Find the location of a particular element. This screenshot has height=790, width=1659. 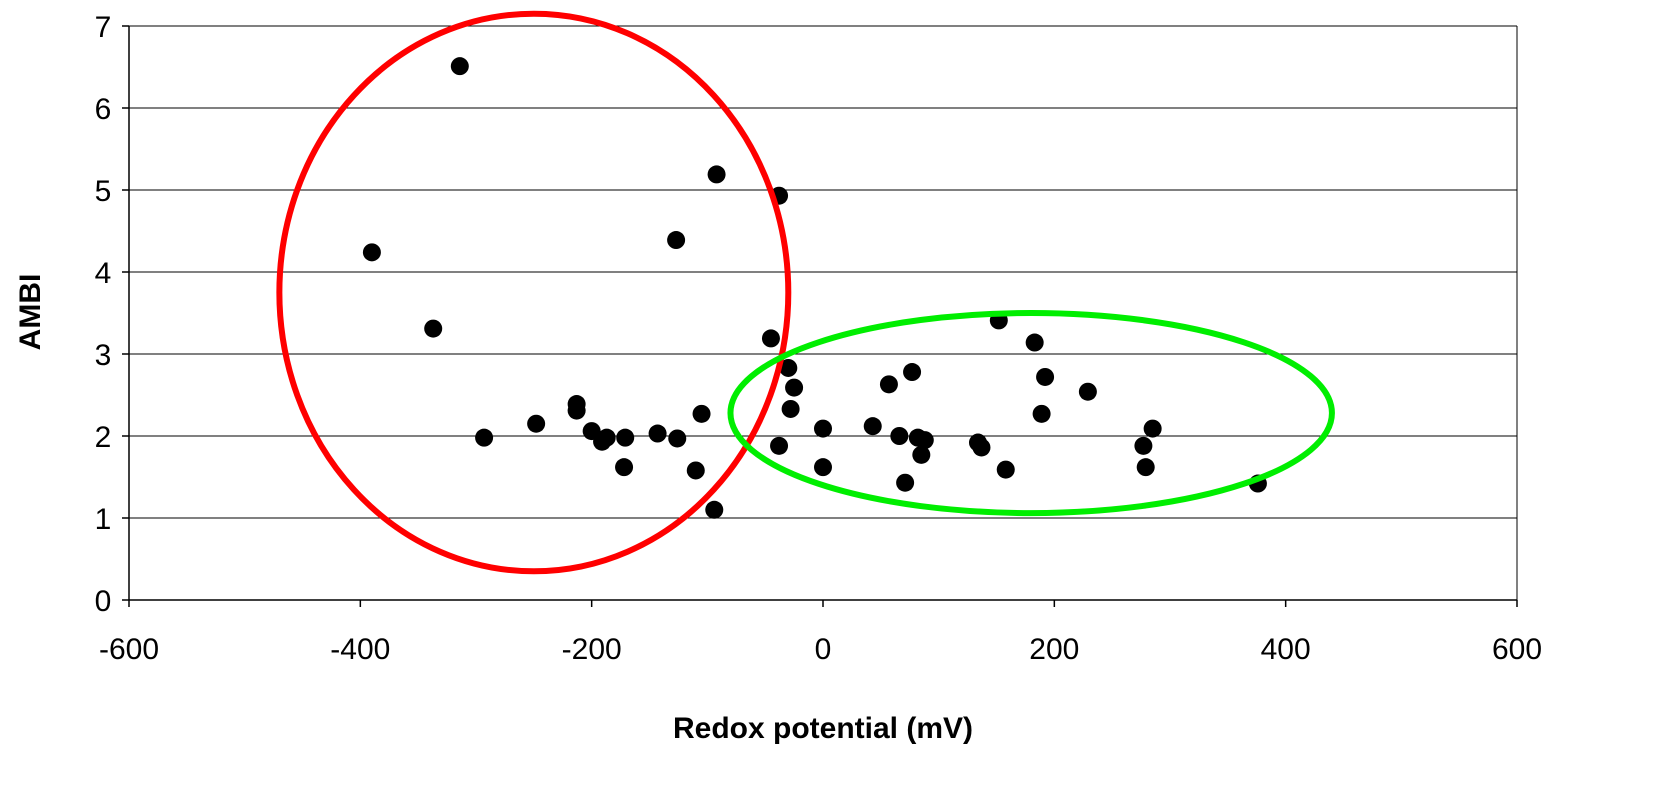

y-axis-ticks: 0 1 2 3 4 5 6 7 is located at coordinates (112, 314).